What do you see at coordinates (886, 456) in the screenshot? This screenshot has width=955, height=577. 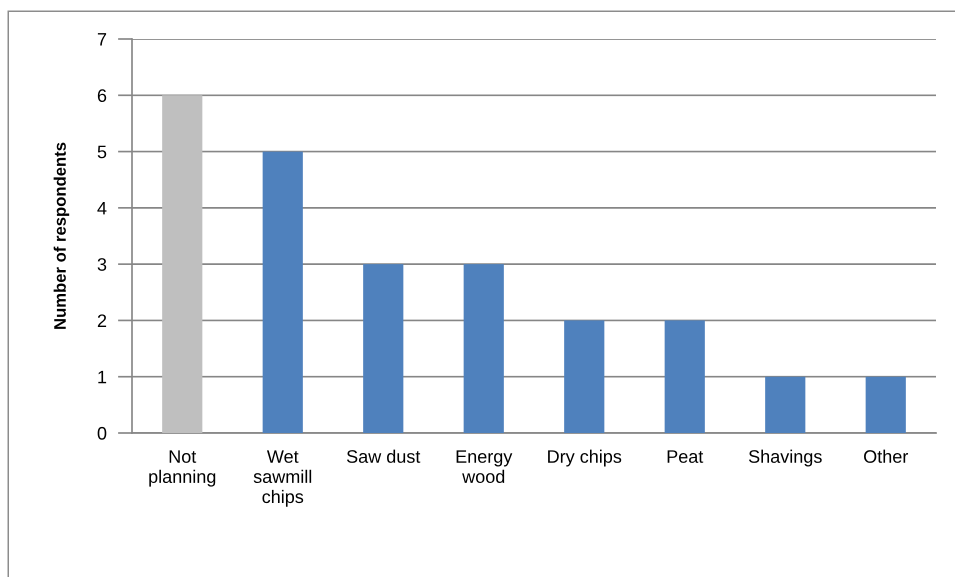 I see `x-tick-label: Other` at bounding box center [886, 456].